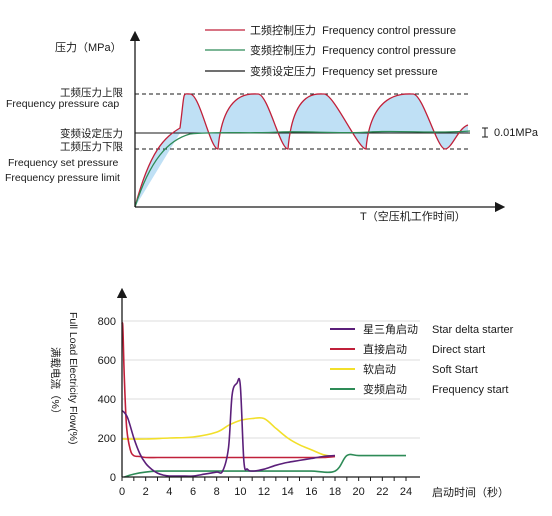 The width and height of the screenshot is (552, 516). What do you see at coordinates (91, 92) in the screenshot?
I see `cap-label-cn: 工频压力上限` at bounding box center [91, 92].